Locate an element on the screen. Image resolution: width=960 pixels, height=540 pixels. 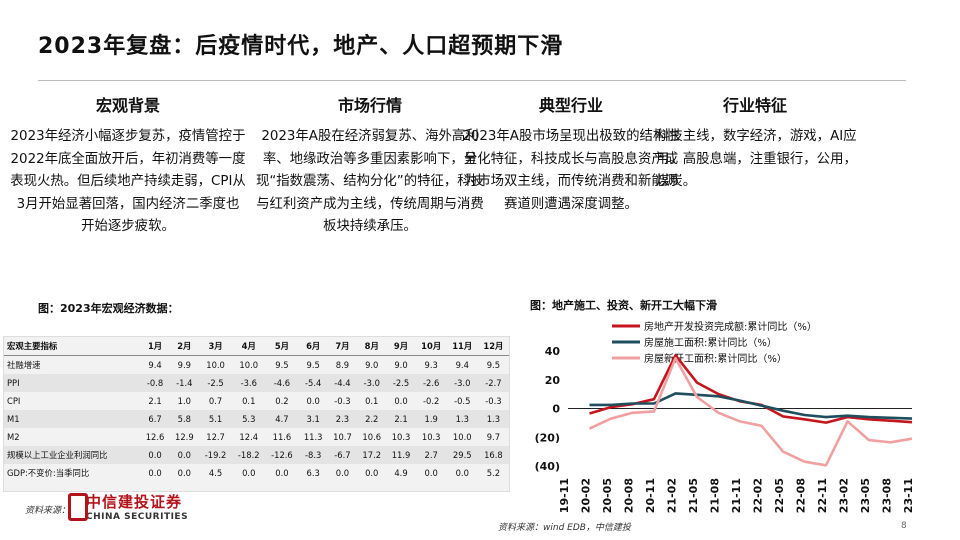
table-cell: 0.7 is located at coordinates (215, 401).